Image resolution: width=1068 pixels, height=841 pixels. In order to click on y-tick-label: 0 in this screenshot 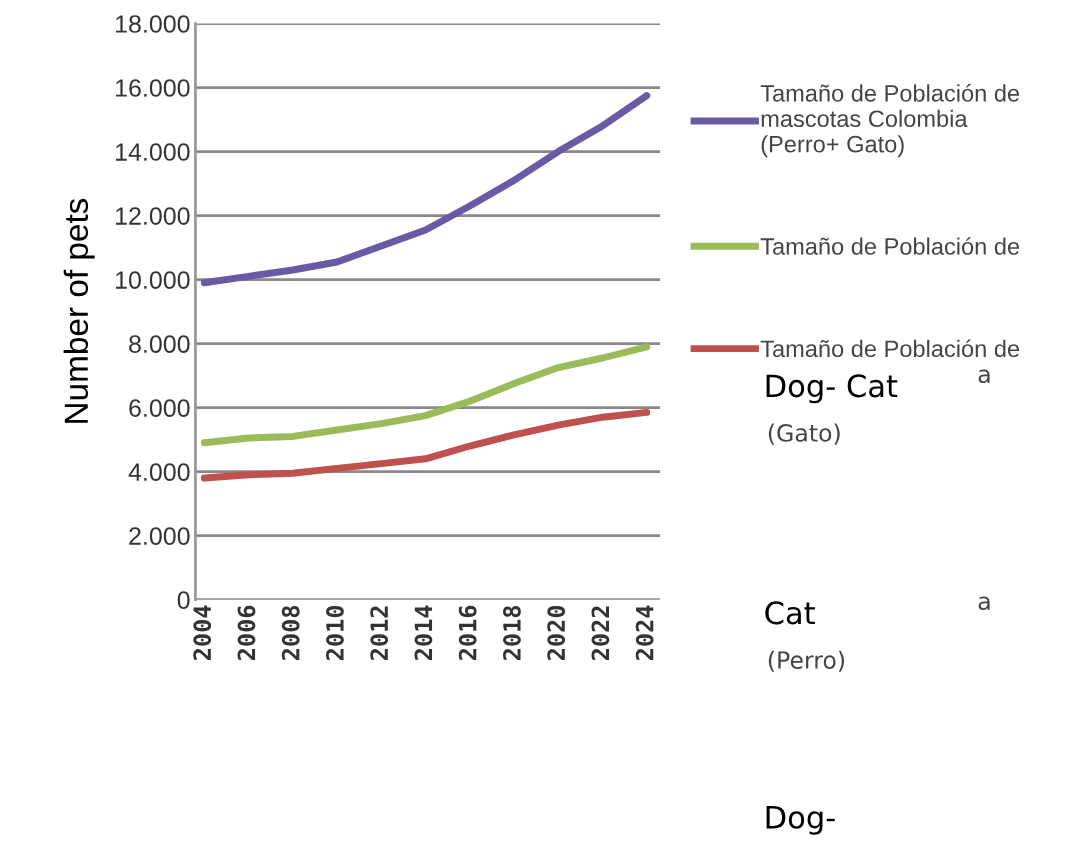, I will do `click(183, 600)`.